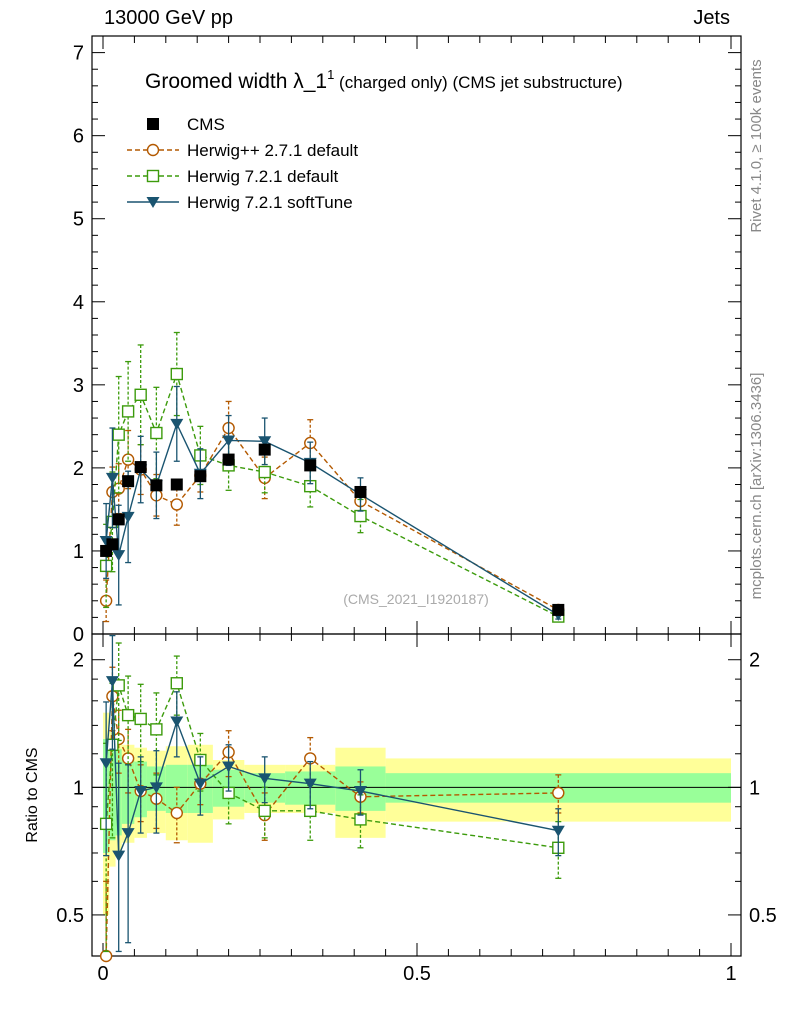 This screenshot has height=1024, width=786. I want to click on chart-title-text: Groomed width, so click(219, 81).